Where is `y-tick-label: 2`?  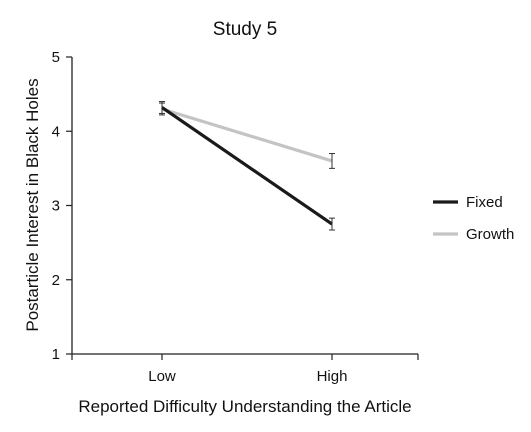 y-tick-label: 2 is located at coordinates (56, 280).